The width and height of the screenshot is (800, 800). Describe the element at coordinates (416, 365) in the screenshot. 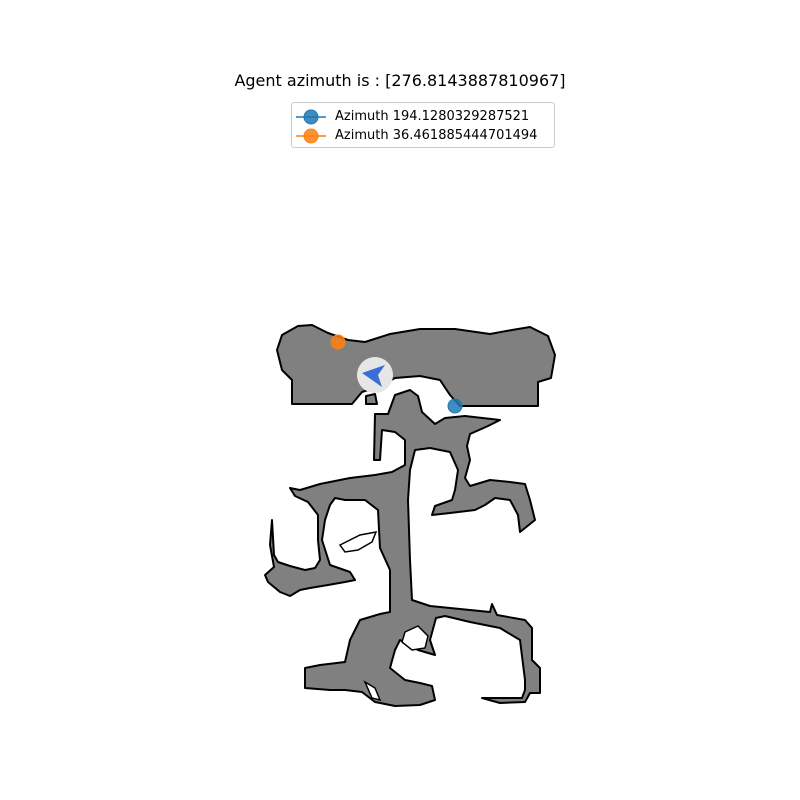

I see `upper-hall` at that location.